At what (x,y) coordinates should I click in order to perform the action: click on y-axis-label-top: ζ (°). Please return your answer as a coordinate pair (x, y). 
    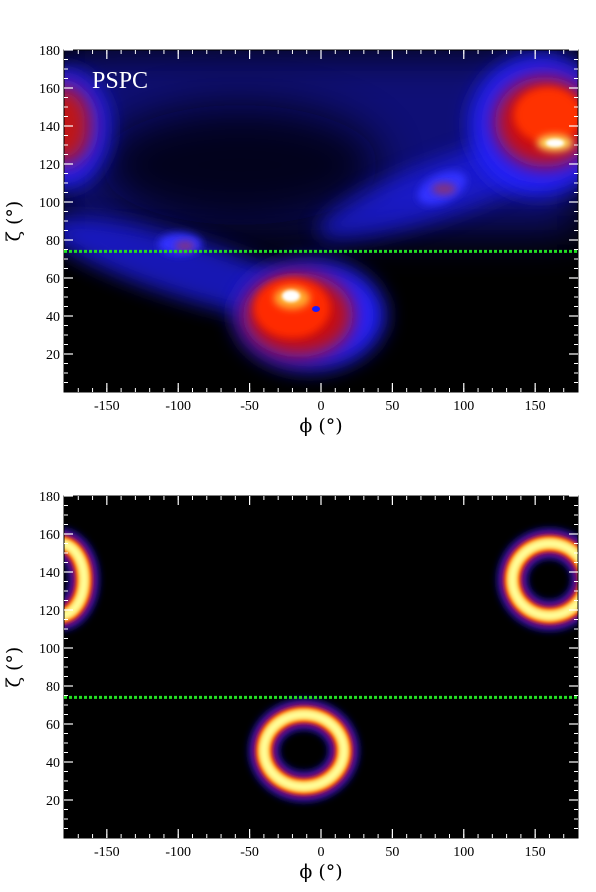
    Looking at the image, I should click on (14, 221).